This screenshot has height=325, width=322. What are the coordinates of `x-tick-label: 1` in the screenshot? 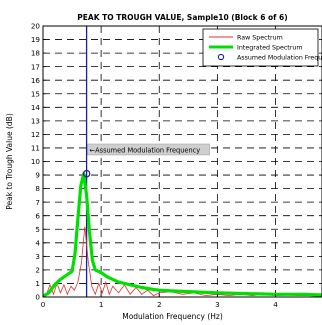 It's located at (101, 304).